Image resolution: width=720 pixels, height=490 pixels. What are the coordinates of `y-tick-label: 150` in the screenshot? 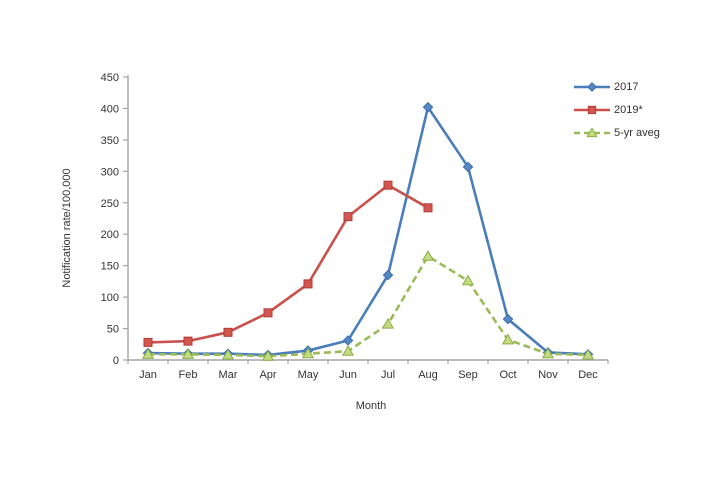 It's located at (110, 267).